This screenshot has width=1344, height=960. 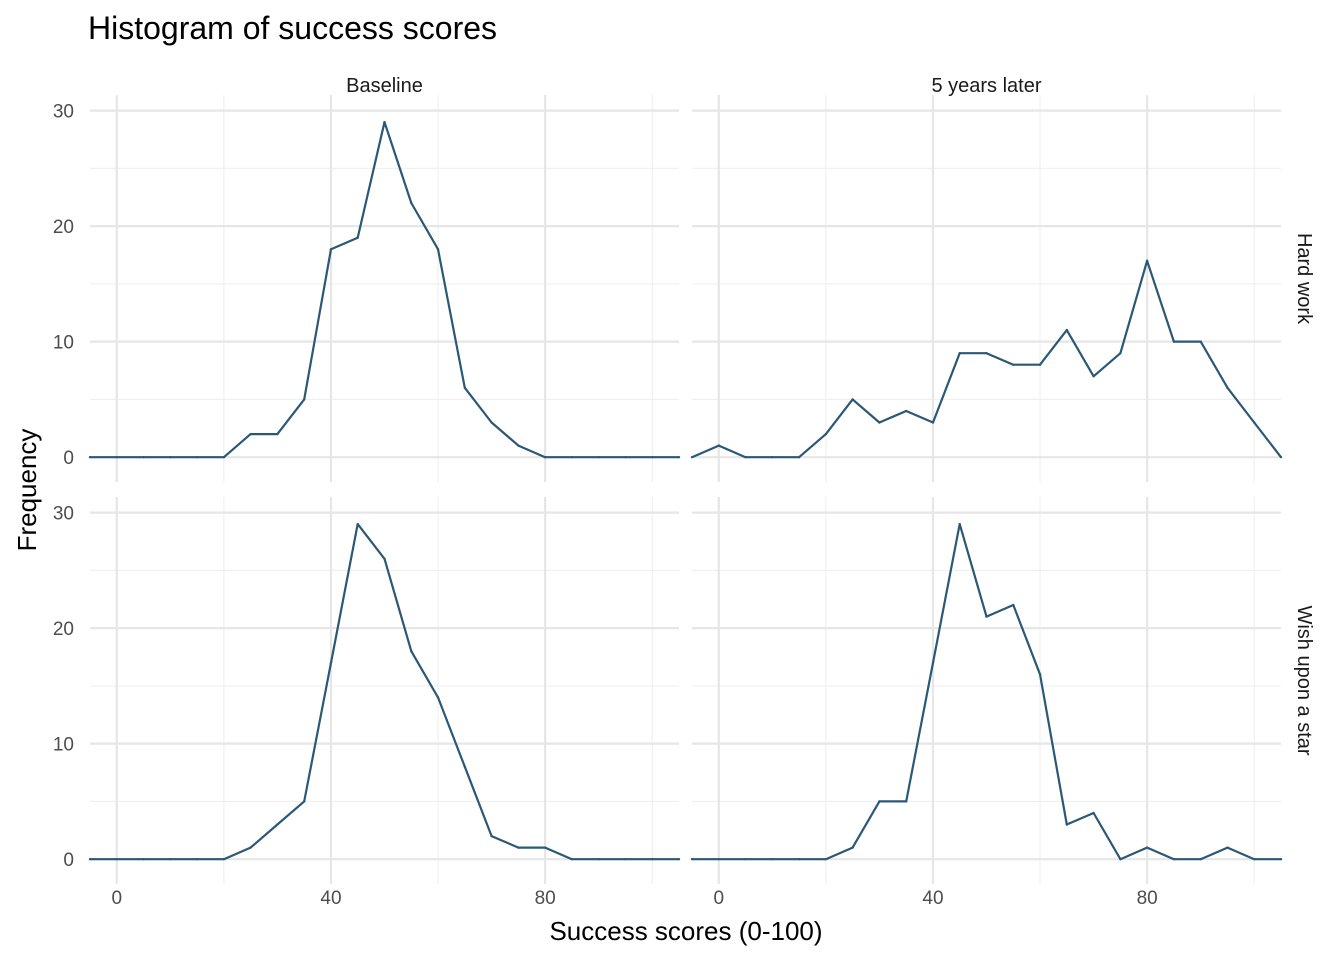 I want to click on chart-title: Histogram of success scores, so click(x=292, y=28).